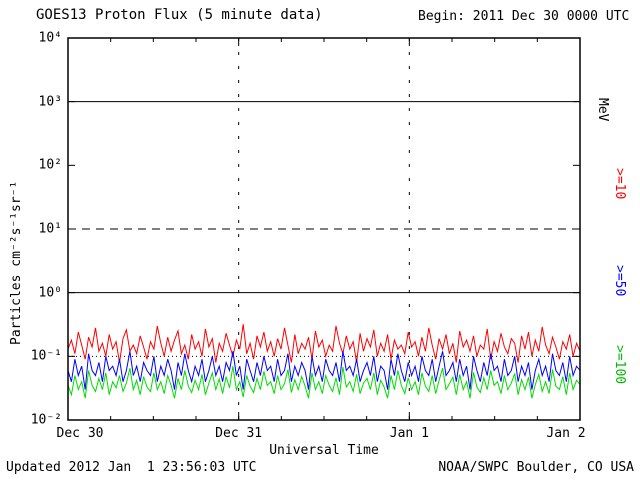 The width and height of the screenshot is (640, 480). I want to click on series--50-mev, so click(324, 370).